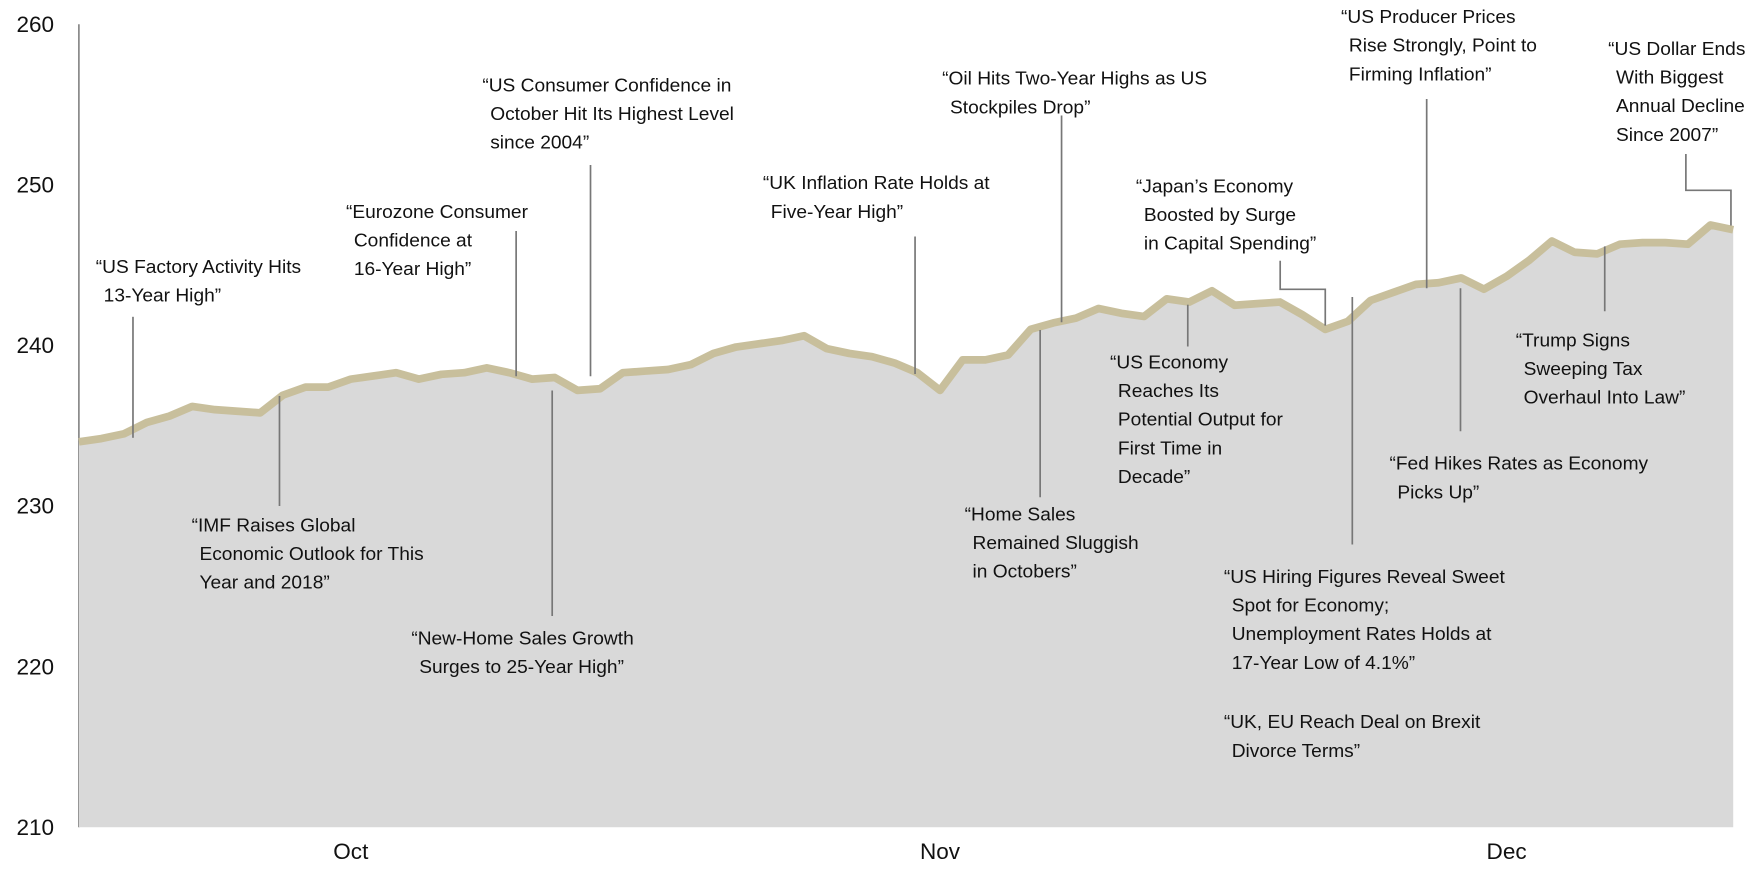 This screenshot has width=1758, height=880. I want to click on annotation-text: in Capital Spending”, so click(1230, 244).